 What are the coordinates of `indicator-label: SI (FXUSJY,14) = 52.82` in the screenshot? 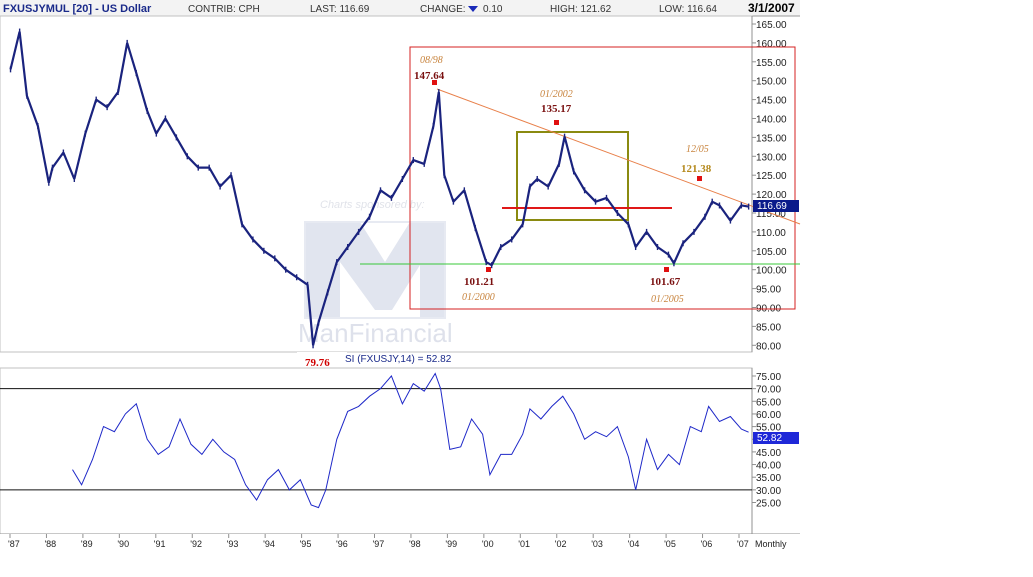 It's located at (398, 359).